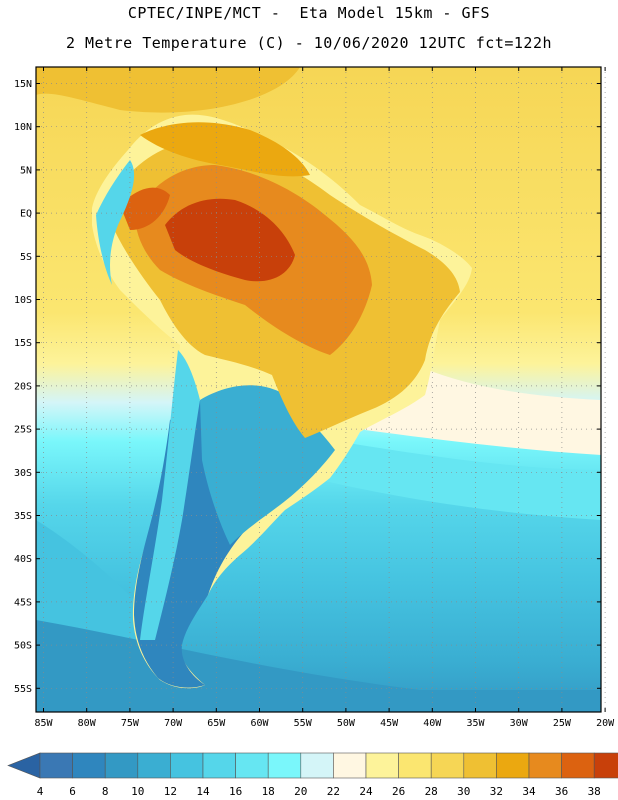 The height and width of the screenshot is (800, 618). Describe the element at coordinates (23, 473) in the screenshot. I see `lat-label: 30S` at that location.